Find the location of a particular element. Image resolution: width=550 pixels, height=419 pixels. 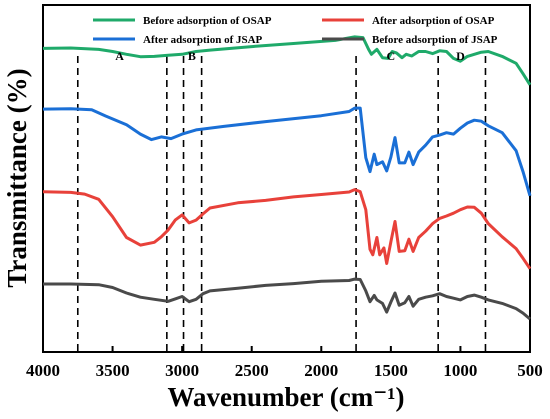

x-axis-title: Wavenumber (cm⁻¹) is located at coordinates (285, 397).